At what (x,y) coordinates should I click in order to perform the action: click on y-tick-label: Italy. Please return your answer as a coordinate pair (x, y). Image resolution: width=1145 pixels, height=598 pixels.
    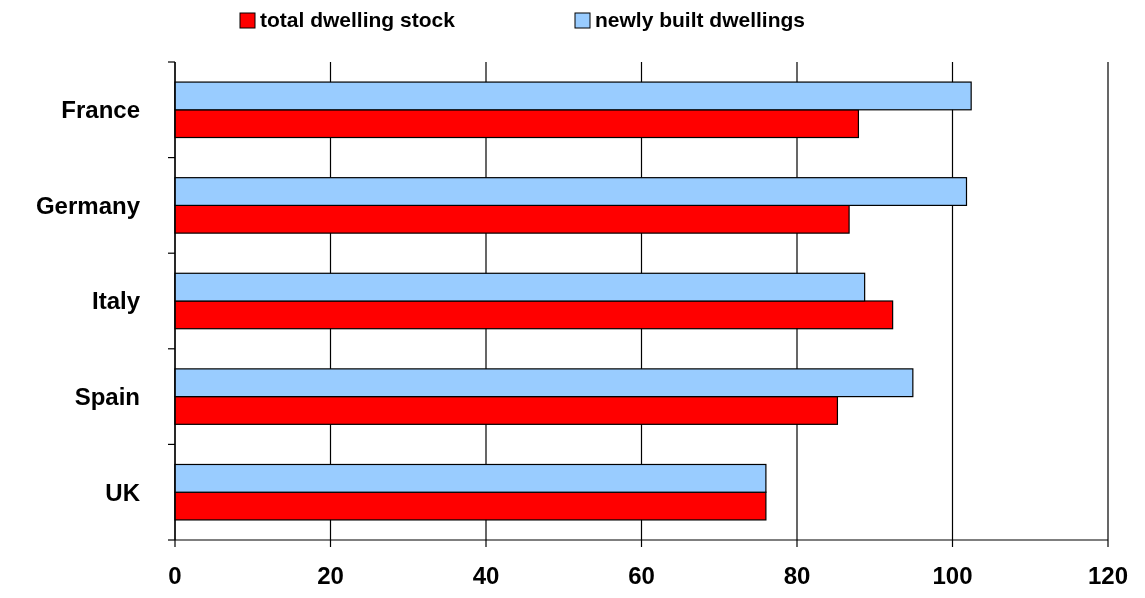
    Looking at the image, I should click on (116, 301).